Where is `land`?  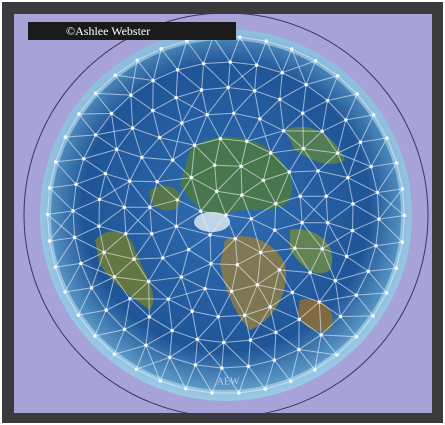 land is located at coordinates (315, 145).